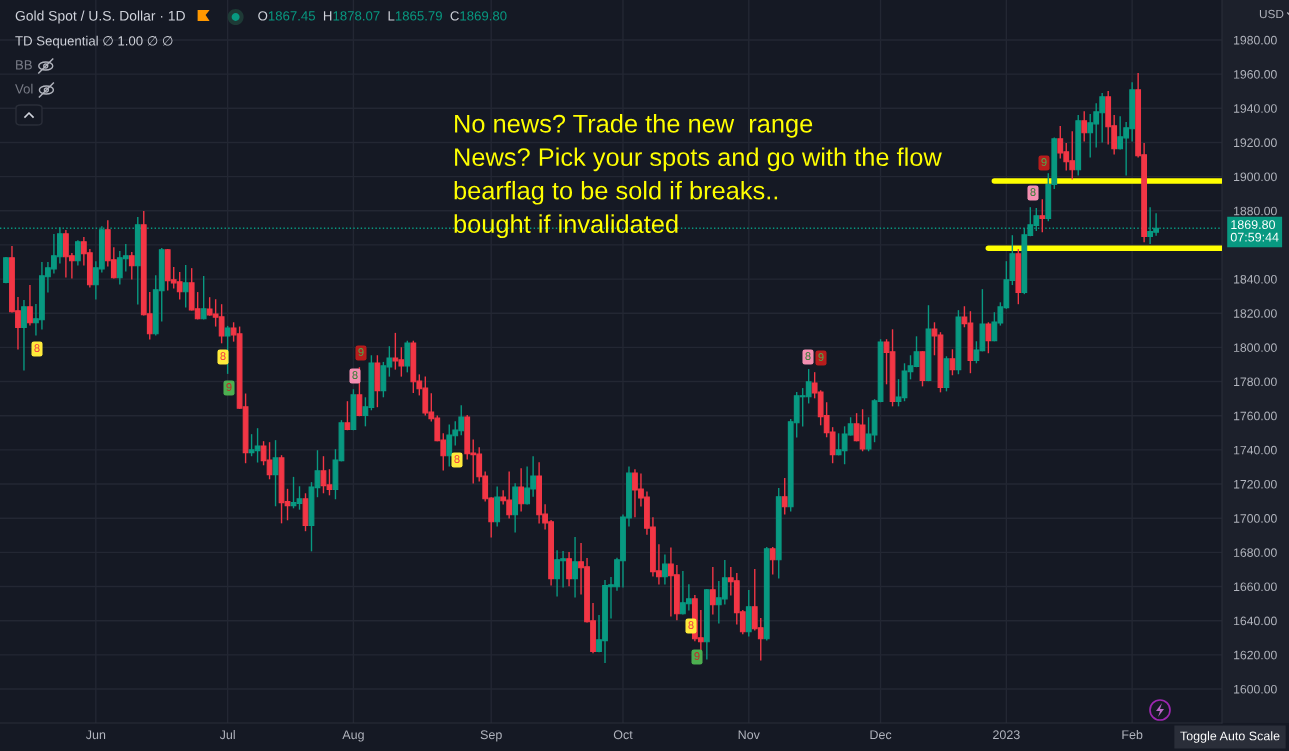  What do you see at coordinates (1255, 518) in the screenshot?
I see `y-tick-label: 1700.00` at bounding box center [1255, 518].